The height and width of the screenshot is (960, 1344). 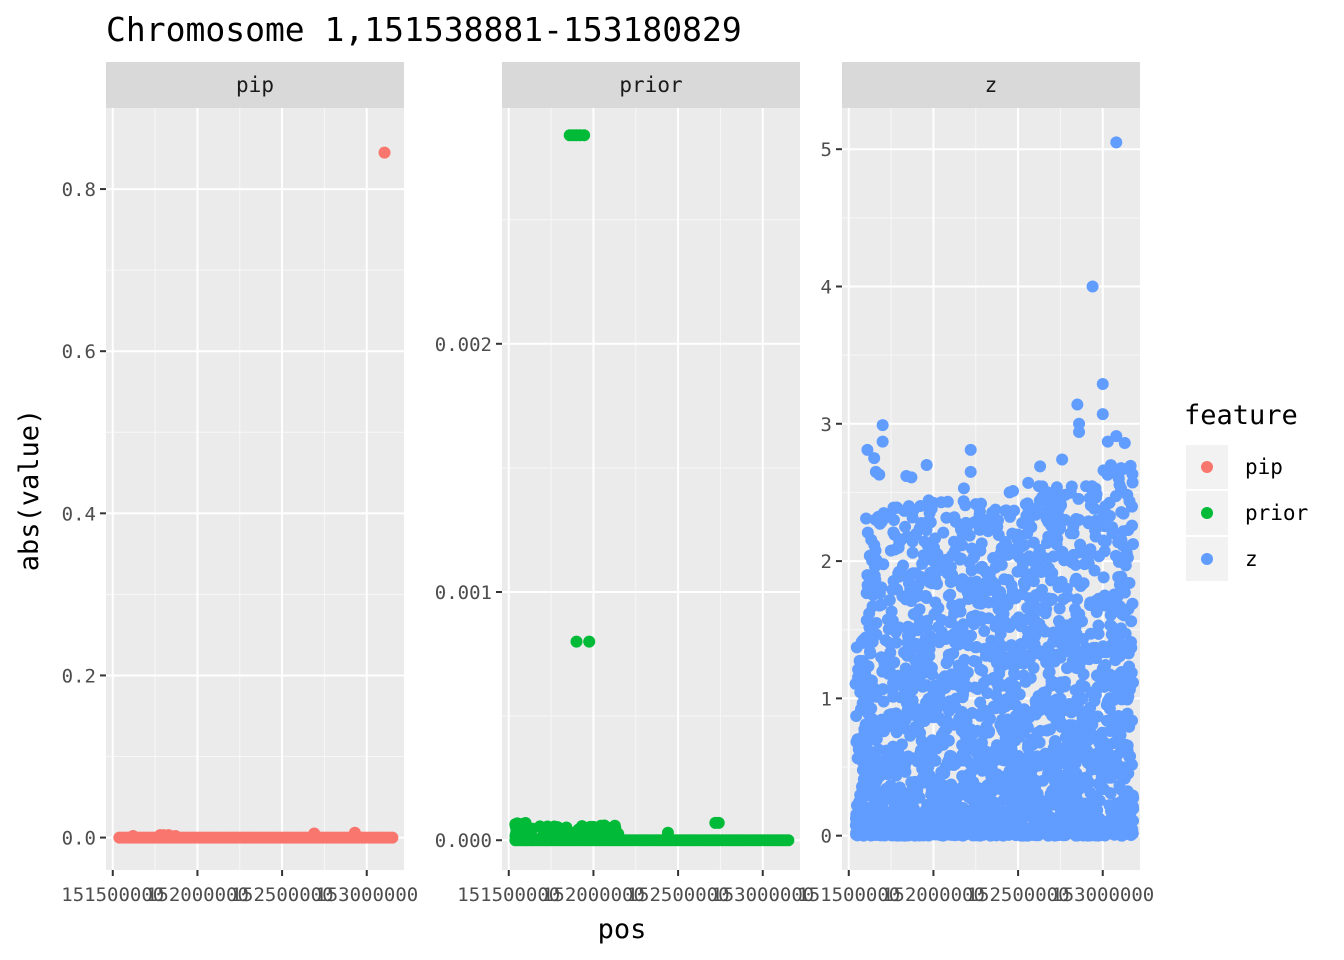 What do you see at coordinates (463, 345) in the screenshot?
I see `y-tick-label: 0.002` at bounding box center [463, 345].